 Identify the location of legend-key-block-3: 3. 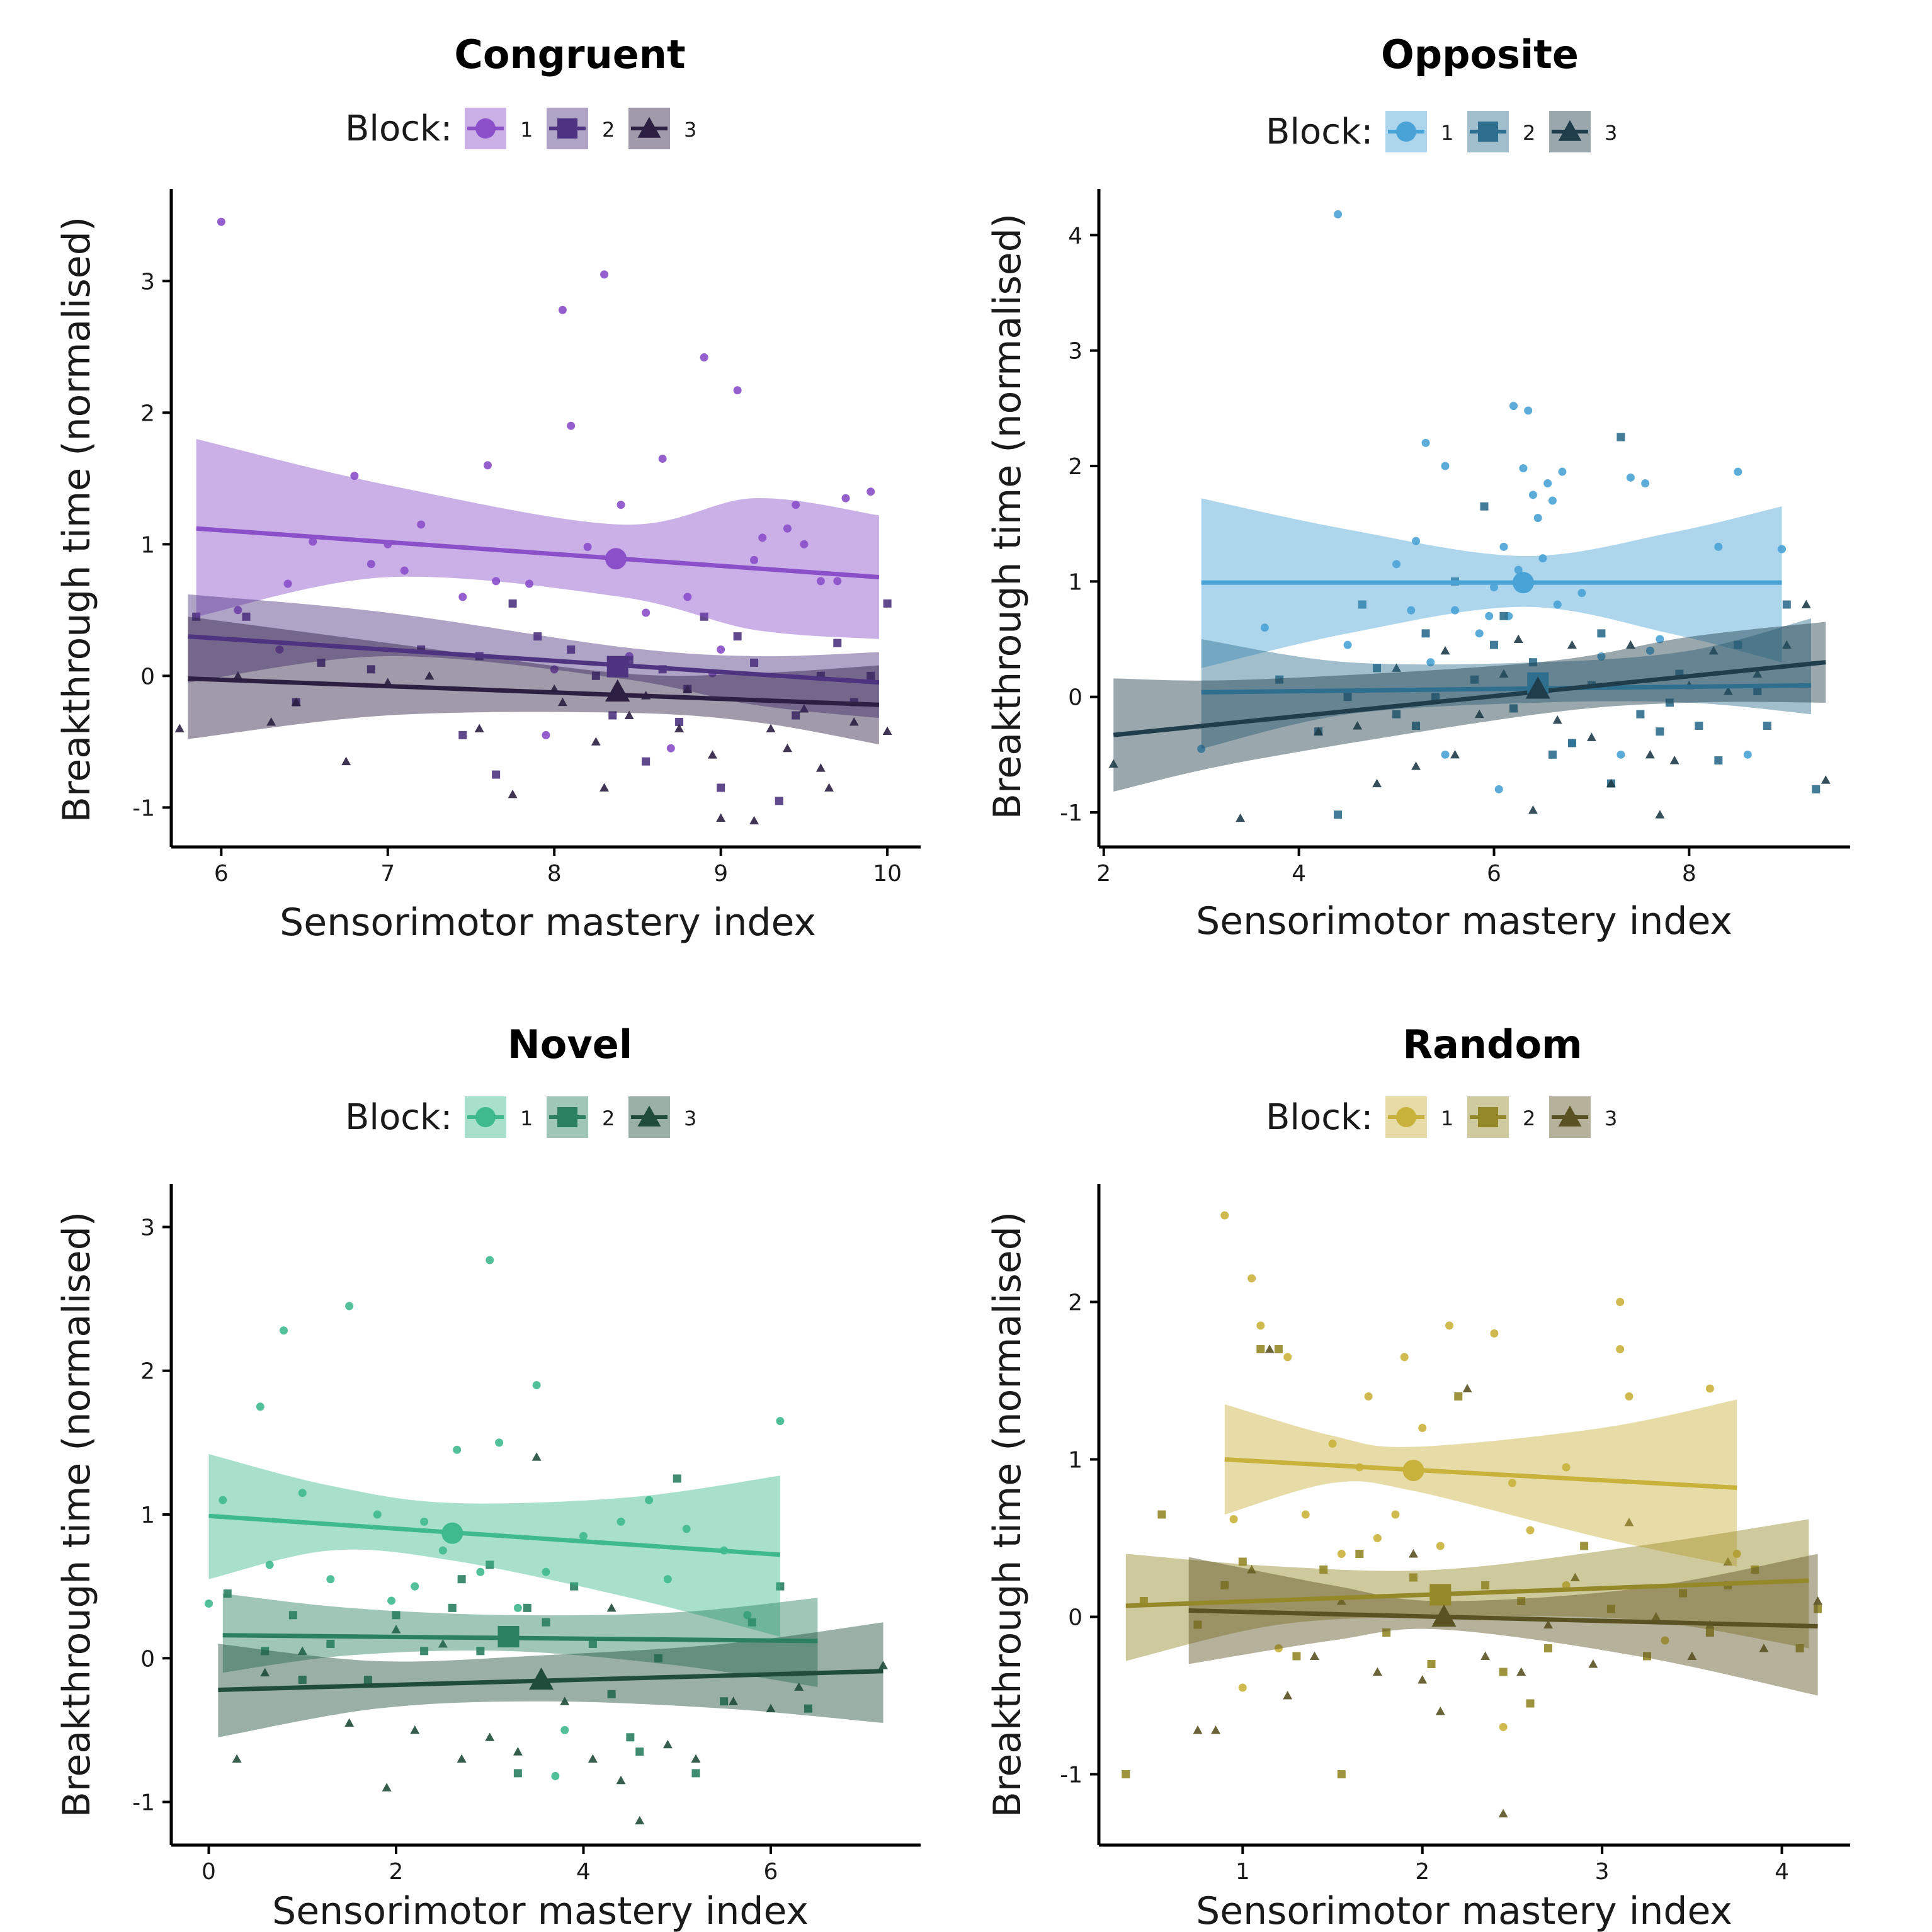
(662, 1117).